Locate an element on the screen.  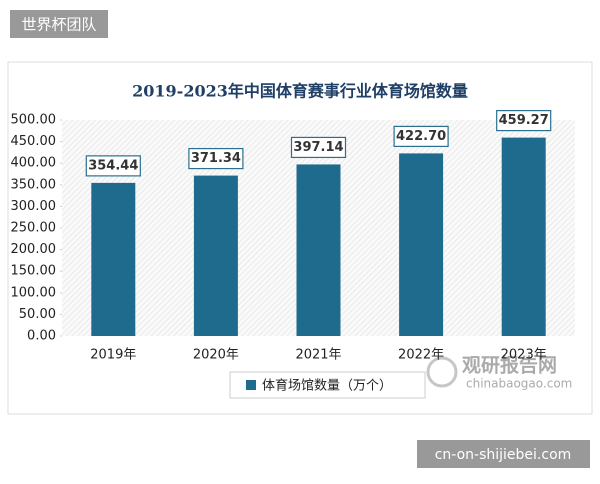
y-tick-label: 50.00 is located at coordinates (37, 314).